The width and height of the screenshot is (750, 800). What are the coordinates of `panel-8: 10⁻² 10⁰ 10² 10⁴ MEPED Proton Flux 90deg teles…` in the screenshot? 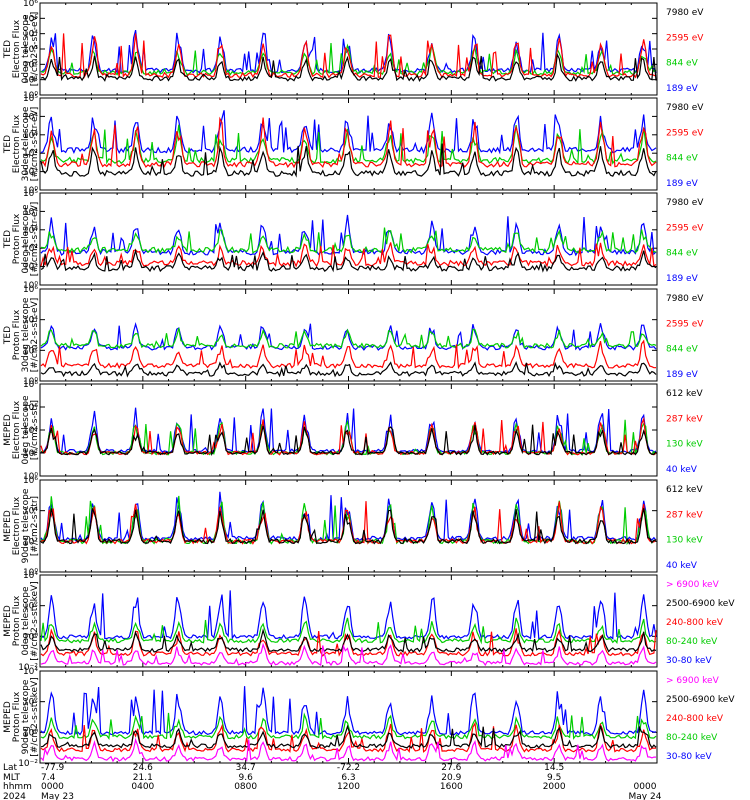 It's located at (369, 718).